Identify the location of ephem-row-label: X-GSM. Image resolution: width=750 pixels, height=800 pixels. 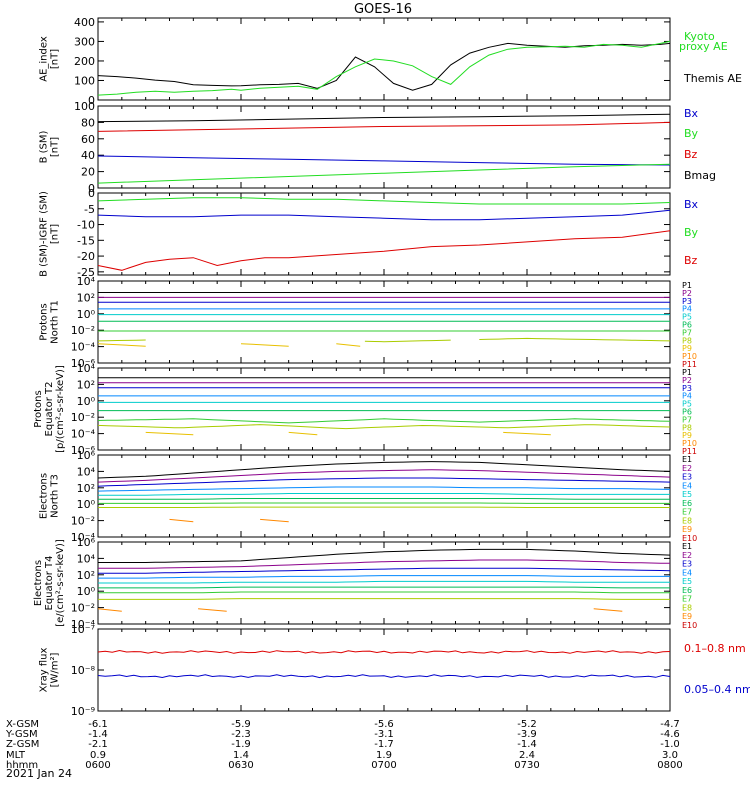
(22, 724).